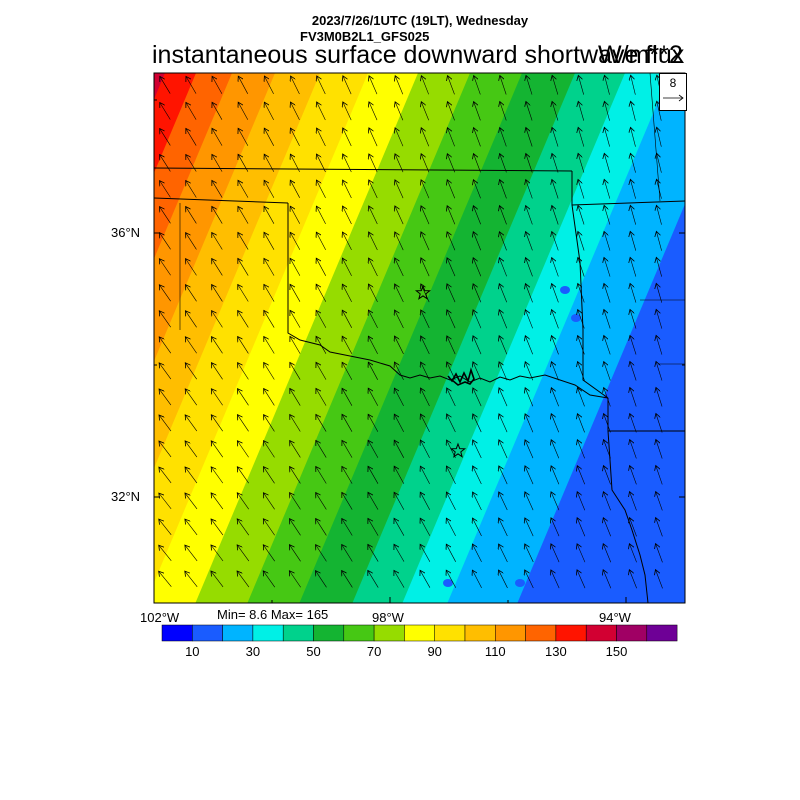  Describe the element at coordinates (365, 36) in the screenshot. I see `model-name: FV3M0B2L1_GFS025` at that location.